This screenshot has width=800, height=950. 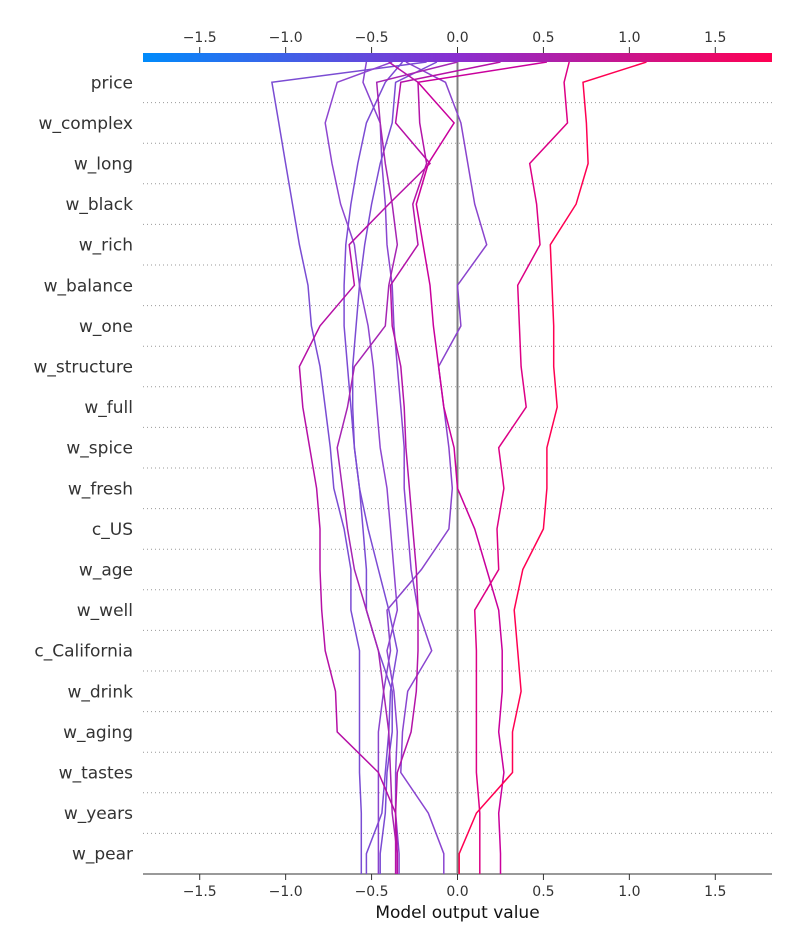 I want to click on feature-label: w_tastes, so click(x=96, y=774).